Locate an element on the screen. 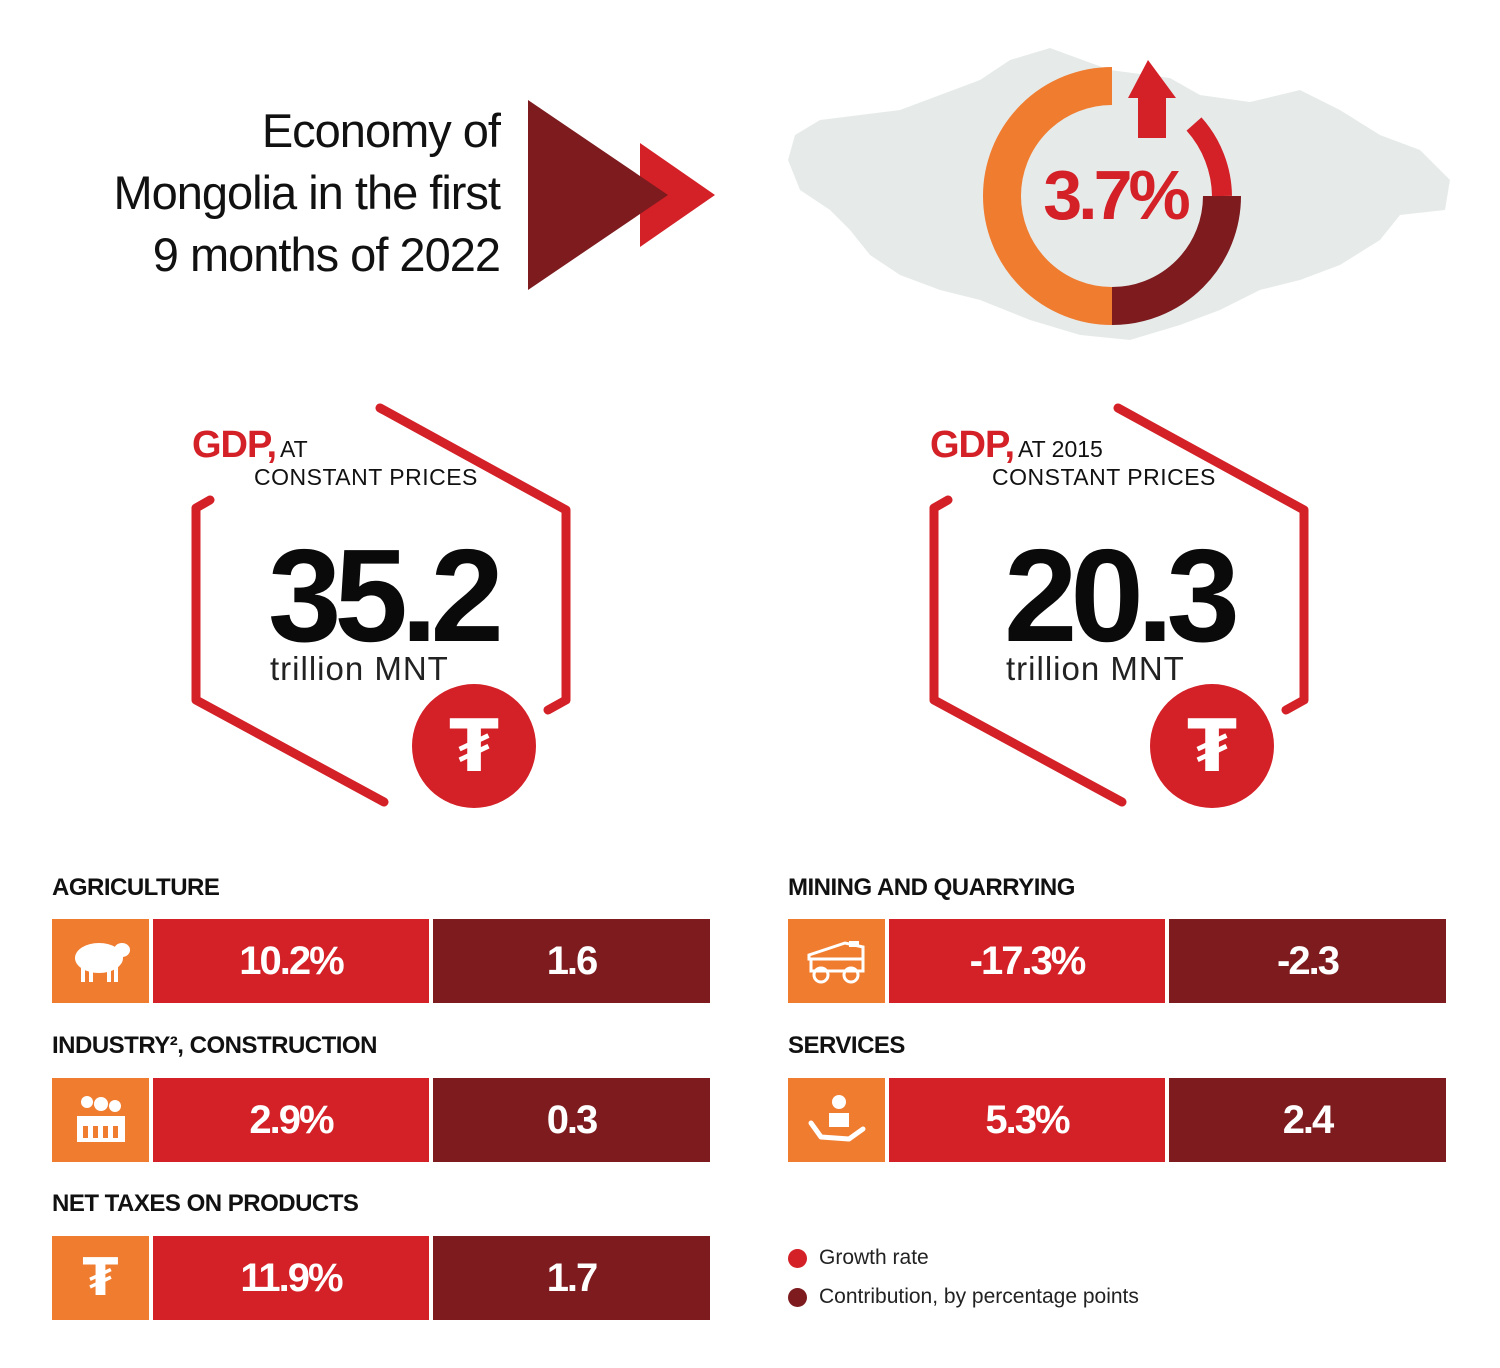 The image size is (1500, 1368). mongolia-map is located at coordinates (1119, 194).